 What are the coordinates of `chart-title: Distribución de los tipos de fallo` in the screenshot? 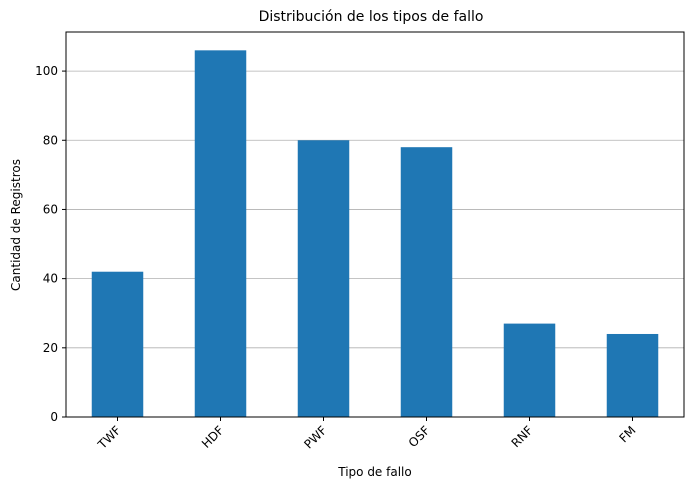 It's located at (371, 17).